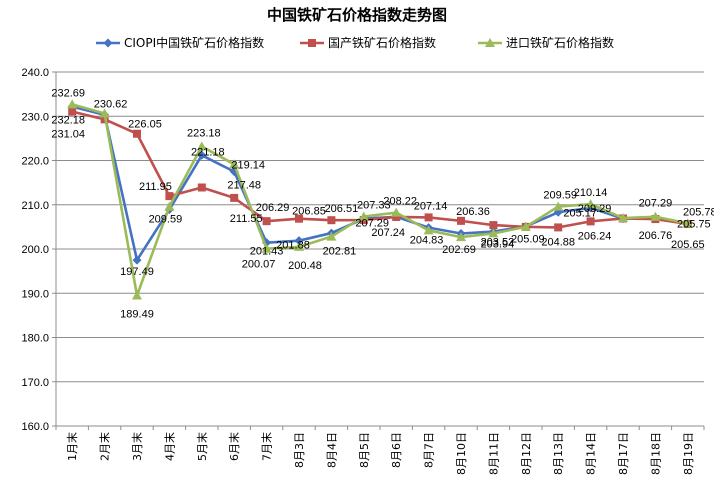 This screenshot has height=488, width=714. I want to click on chart-title: 中国铁矿石价格指数走势图, so click(357, 15).